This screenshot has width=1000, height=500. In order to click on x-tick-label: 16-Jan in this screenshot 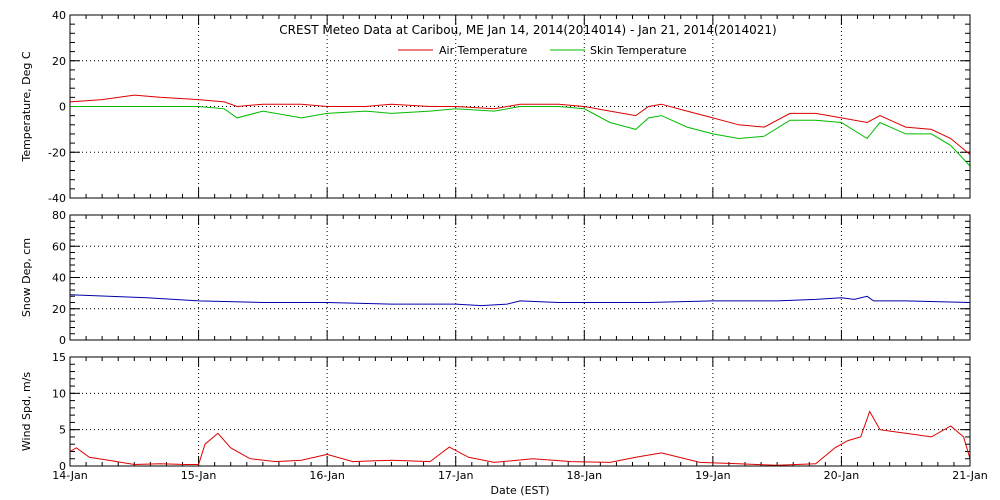, I will do `click(327, 475)`.